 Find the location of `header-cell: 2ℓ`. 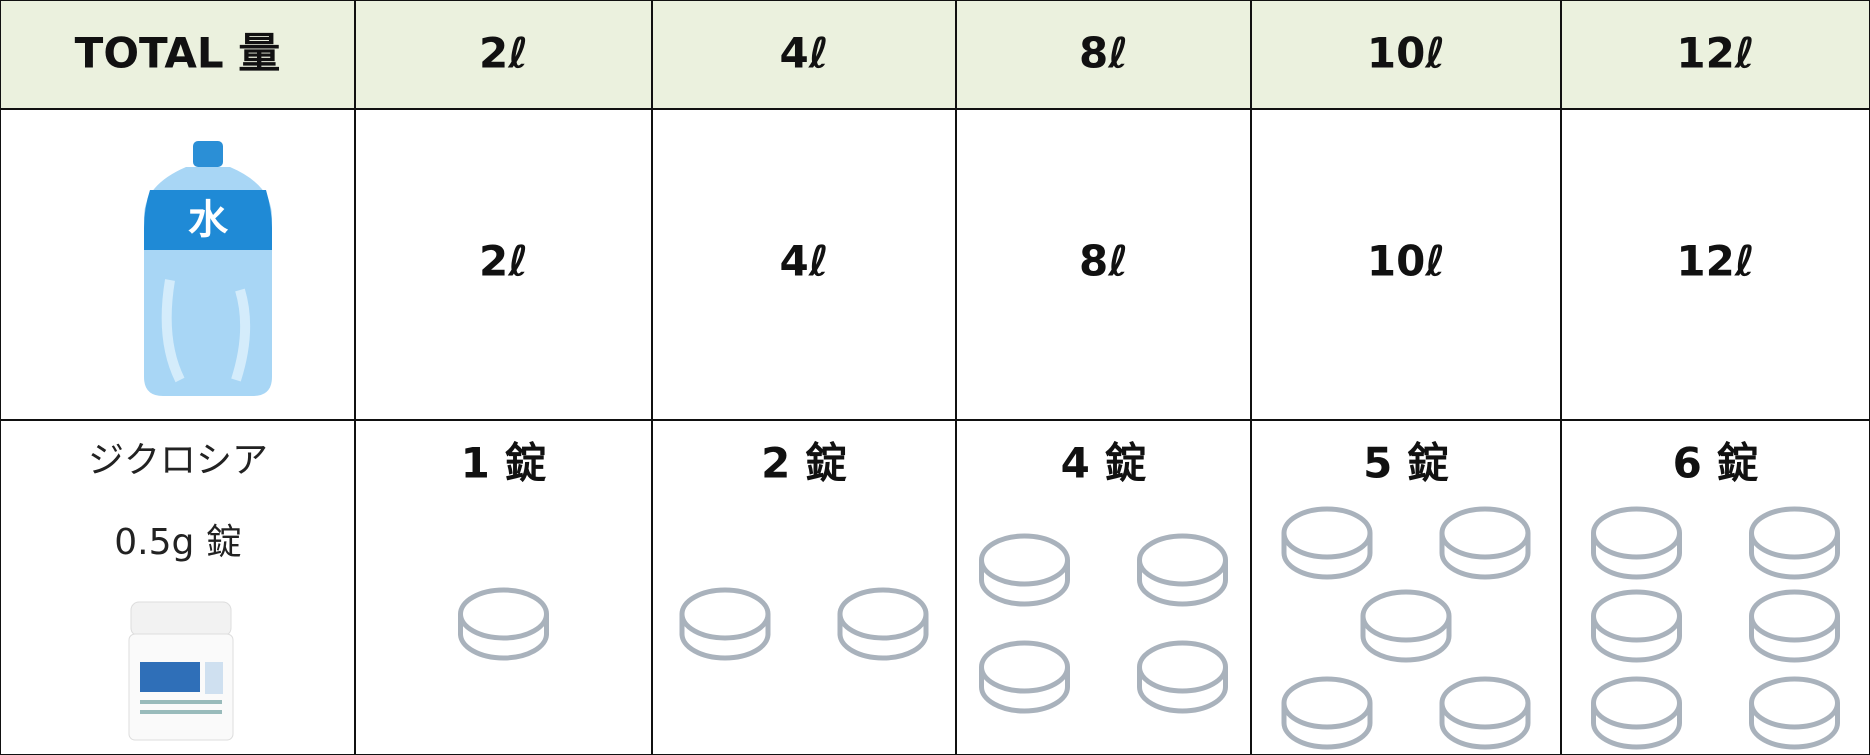

header-cell: 2ℓ is located at coordinates (503, 53).